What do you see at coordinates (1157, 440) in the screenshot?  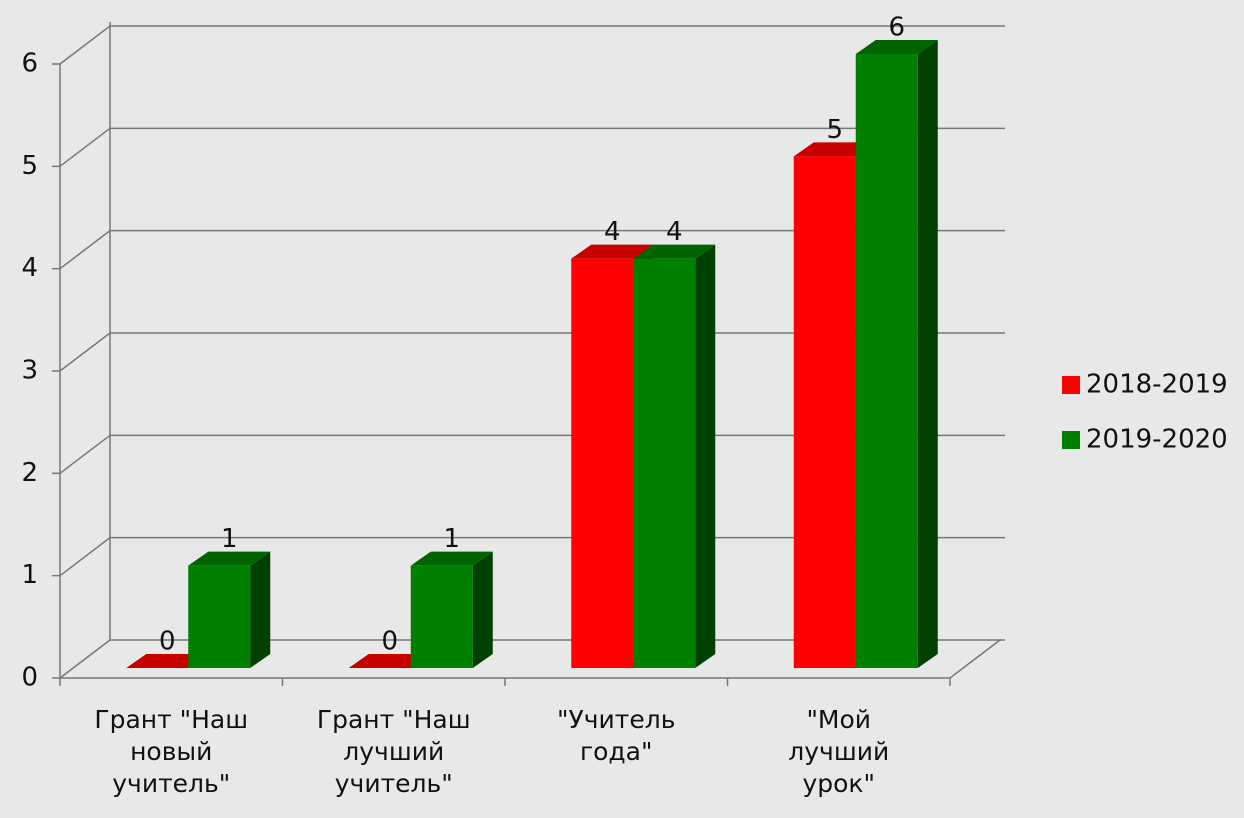 I see `legend-label: 2019-2020` at bounding box center [1157, 440].